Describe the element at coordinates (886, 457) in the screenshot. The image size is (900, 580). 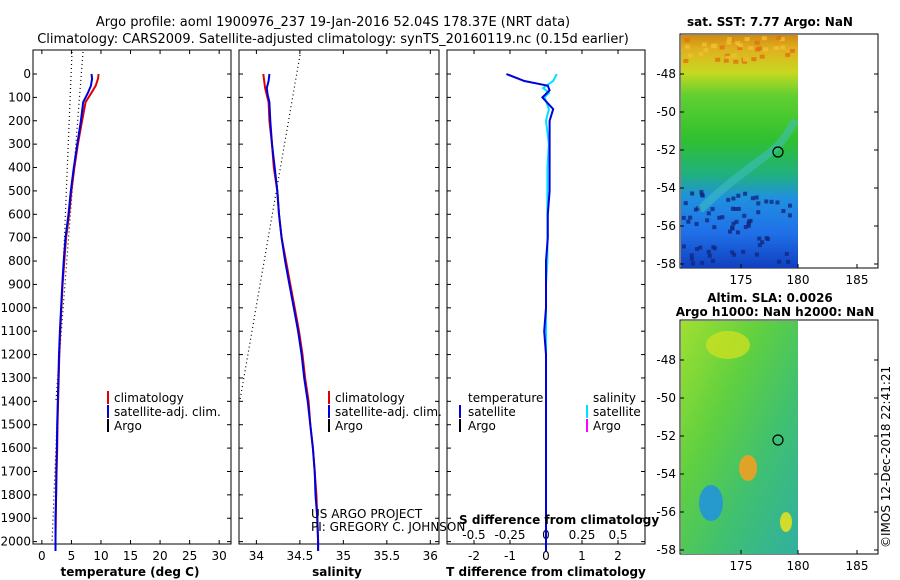
I see `imos-stamp: ©IMOS 12-Dec-2018 22:41:21` at that location.